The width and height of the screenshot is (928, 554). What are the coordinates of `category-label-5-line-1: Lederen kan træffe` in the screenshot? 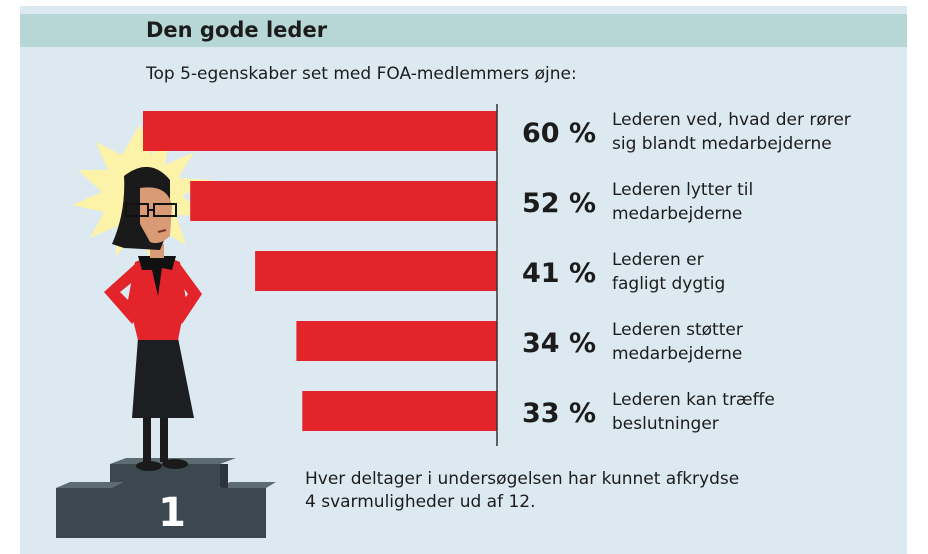 It's located at (693, 400).